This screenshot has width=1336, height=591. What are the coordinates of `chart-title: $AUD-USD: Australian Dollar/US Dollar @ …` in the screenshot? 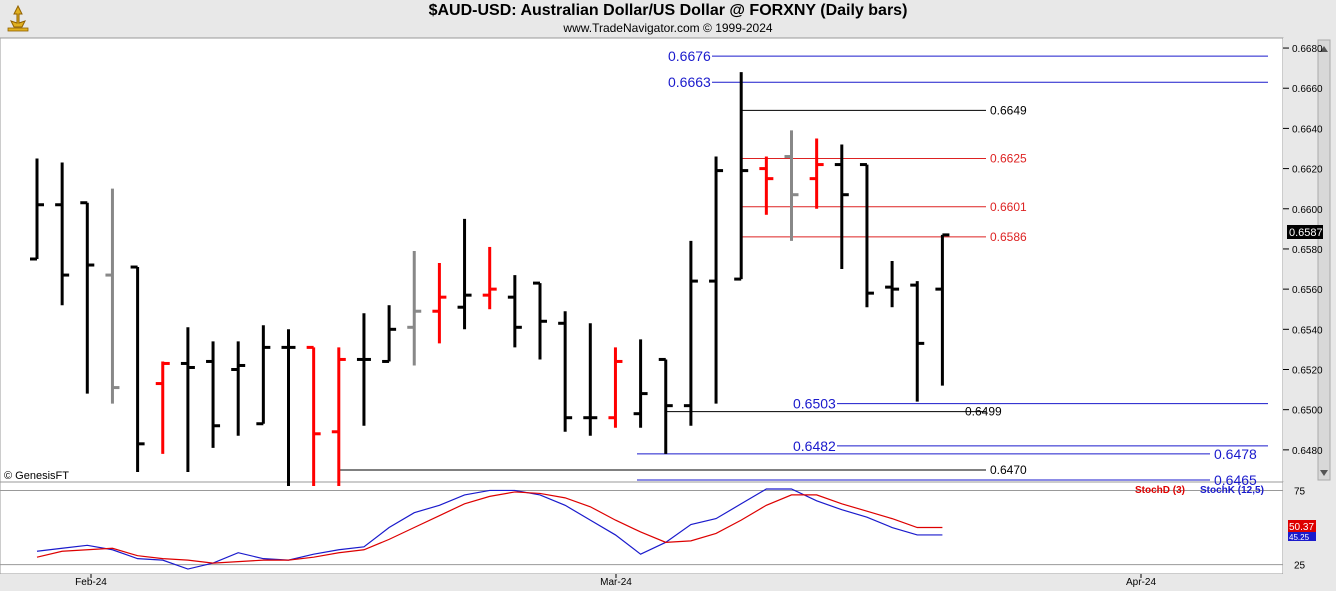 It's located at (668, 10).